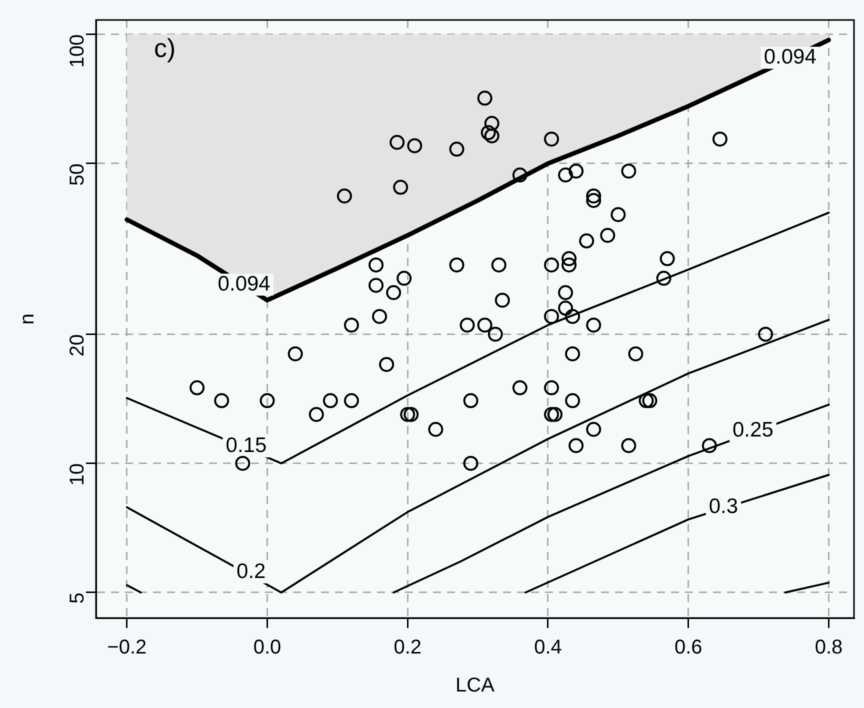  I want to click on x-tick-label: 0.8, so click(828, 647).